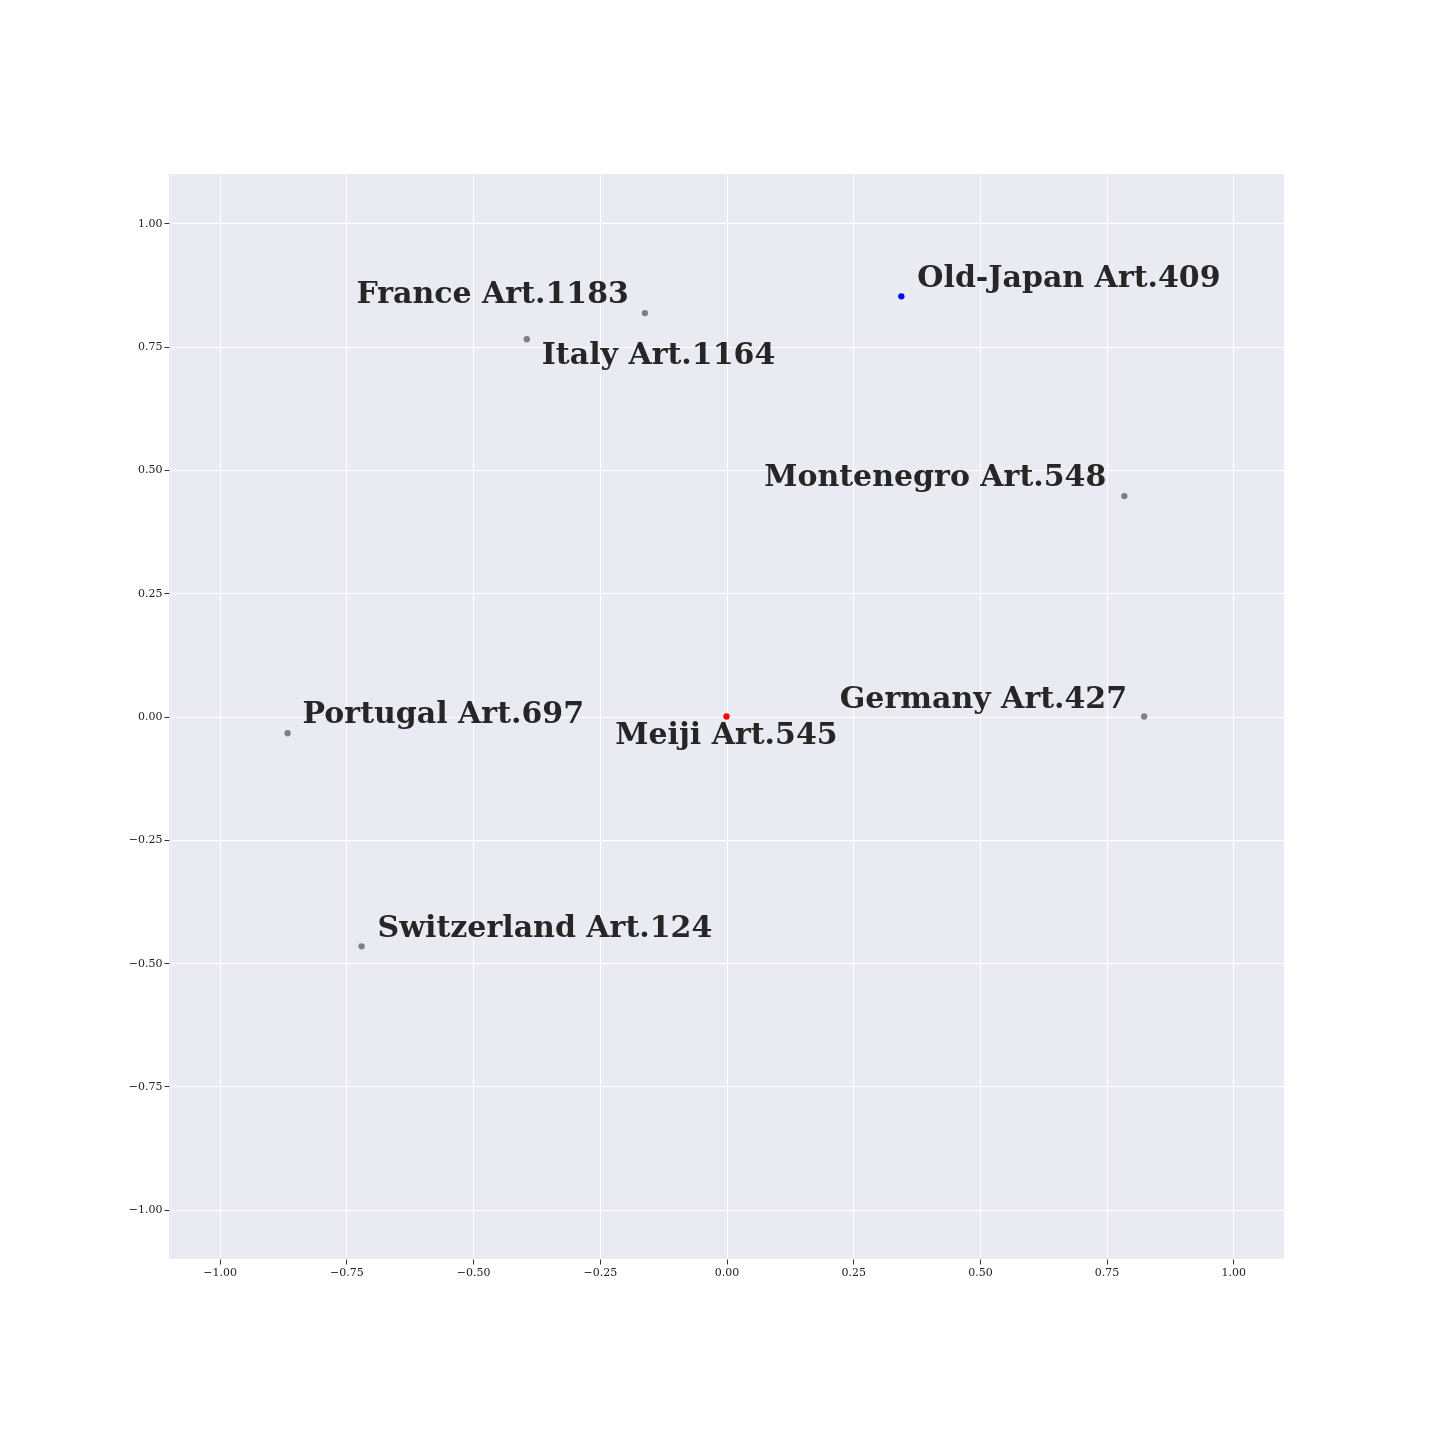 The image size is (1440, 1440). I want to click on y-tick-label: 0.75, so click(150, 347).